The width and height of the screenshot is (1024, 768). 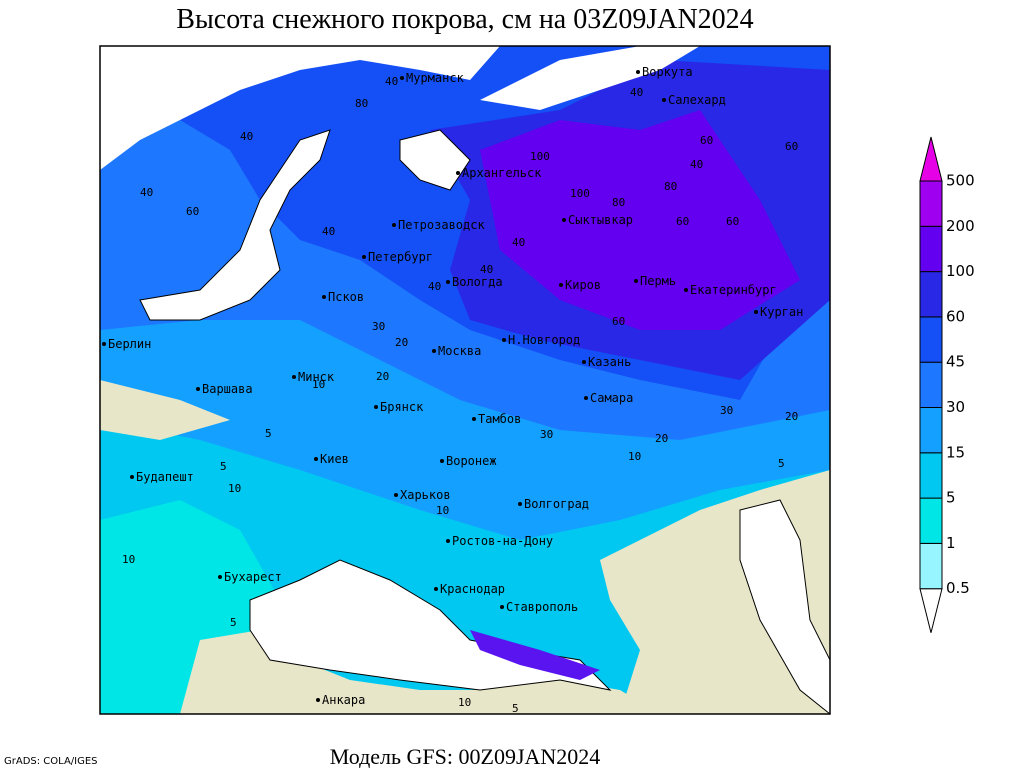 I want to click on colorbar-label: 45, so click(x=955, y=362).